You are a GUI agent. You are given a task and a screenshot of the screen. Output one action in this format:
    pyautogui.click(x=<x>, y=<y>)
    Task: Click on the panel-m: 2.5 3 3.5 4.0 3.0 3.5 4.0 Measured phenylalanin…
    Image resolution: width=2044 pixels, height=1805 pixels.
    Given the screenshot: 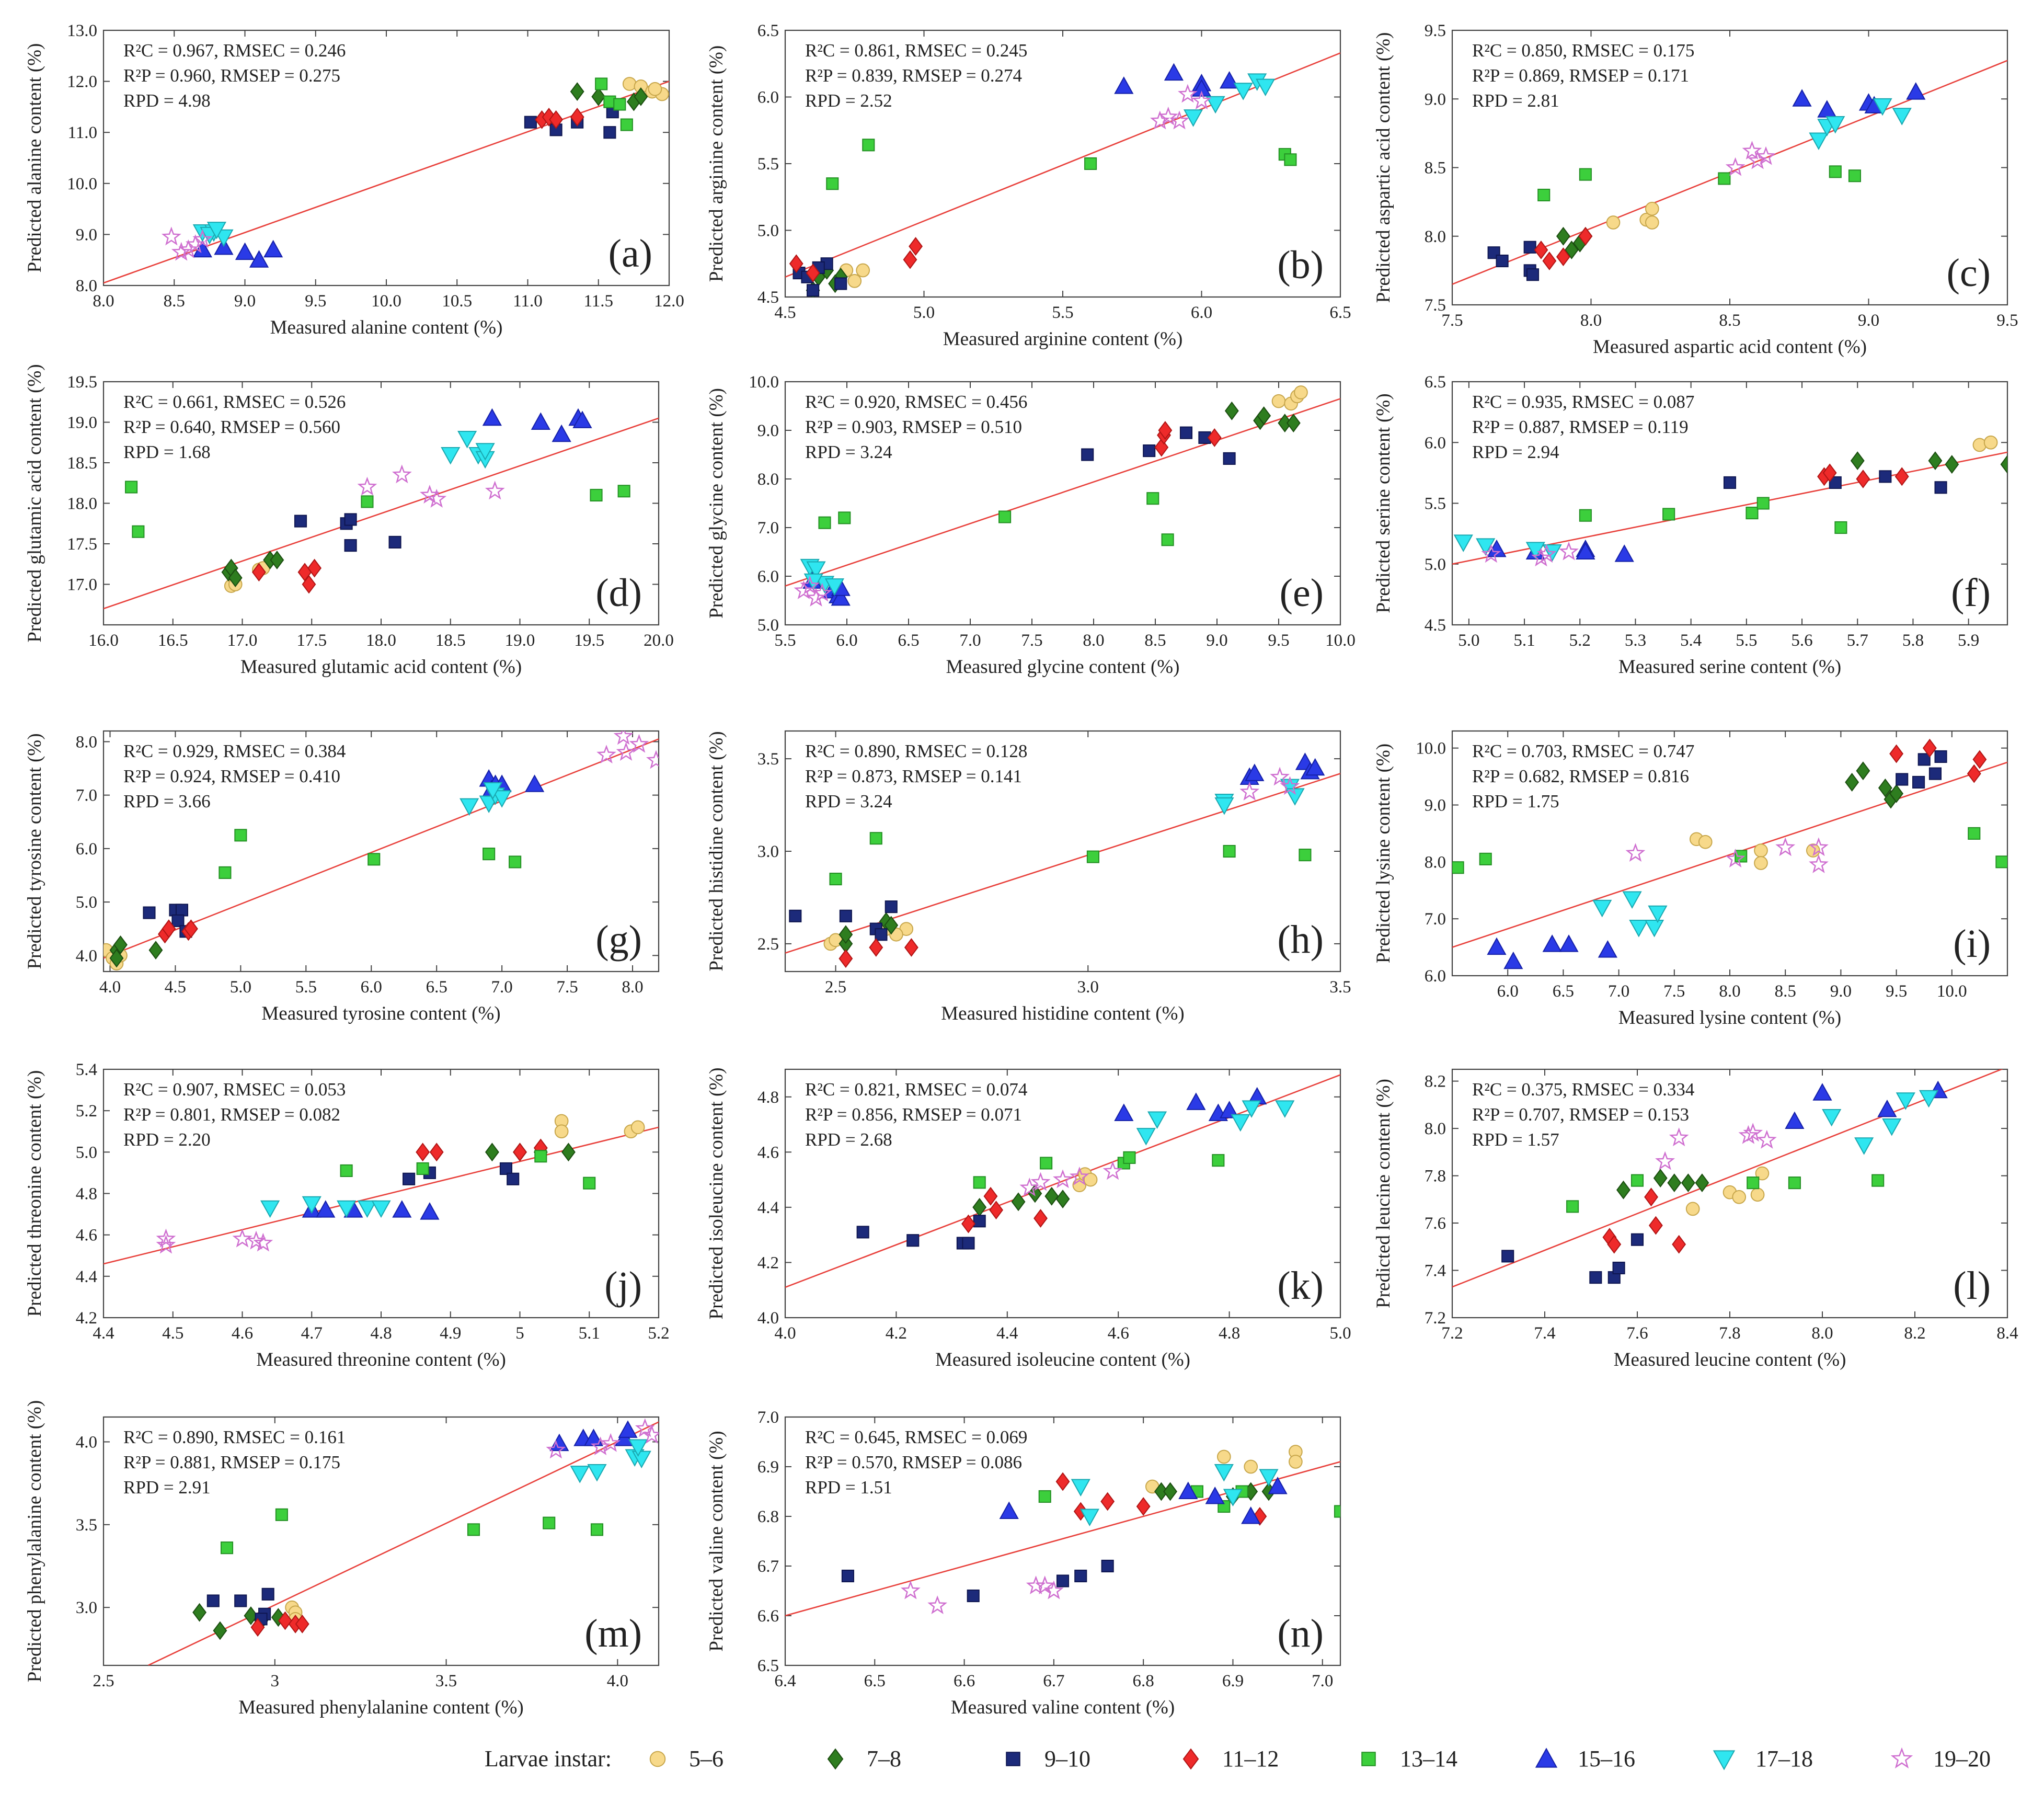 What is the action you would take?
    pyautogui.click(x=342, y=1559)
    